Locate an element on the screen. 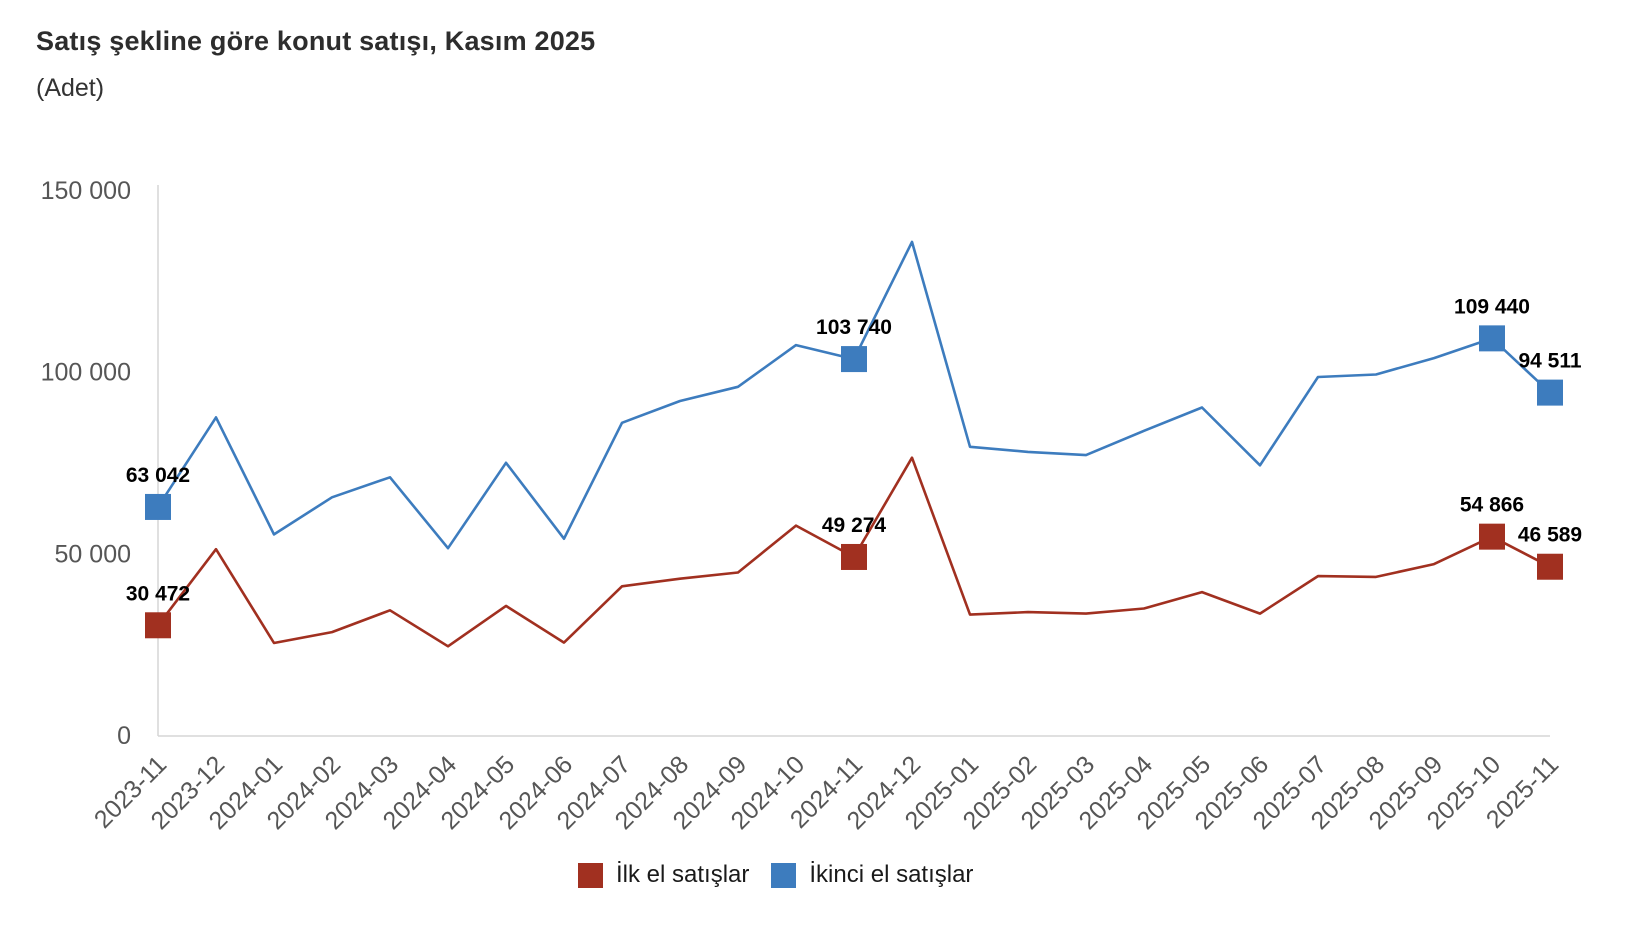 This screenshot has width=1626, height=944. value-label: 94 511 is located at coordinates (1549, 361).